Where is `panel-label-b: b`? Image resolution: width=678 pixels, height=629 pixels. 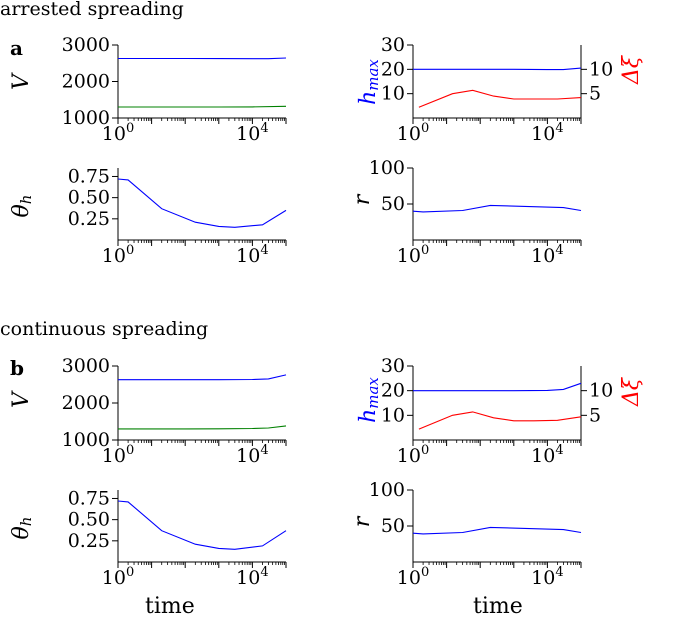
panel-label-b: b is located at coordinates (17, 368).